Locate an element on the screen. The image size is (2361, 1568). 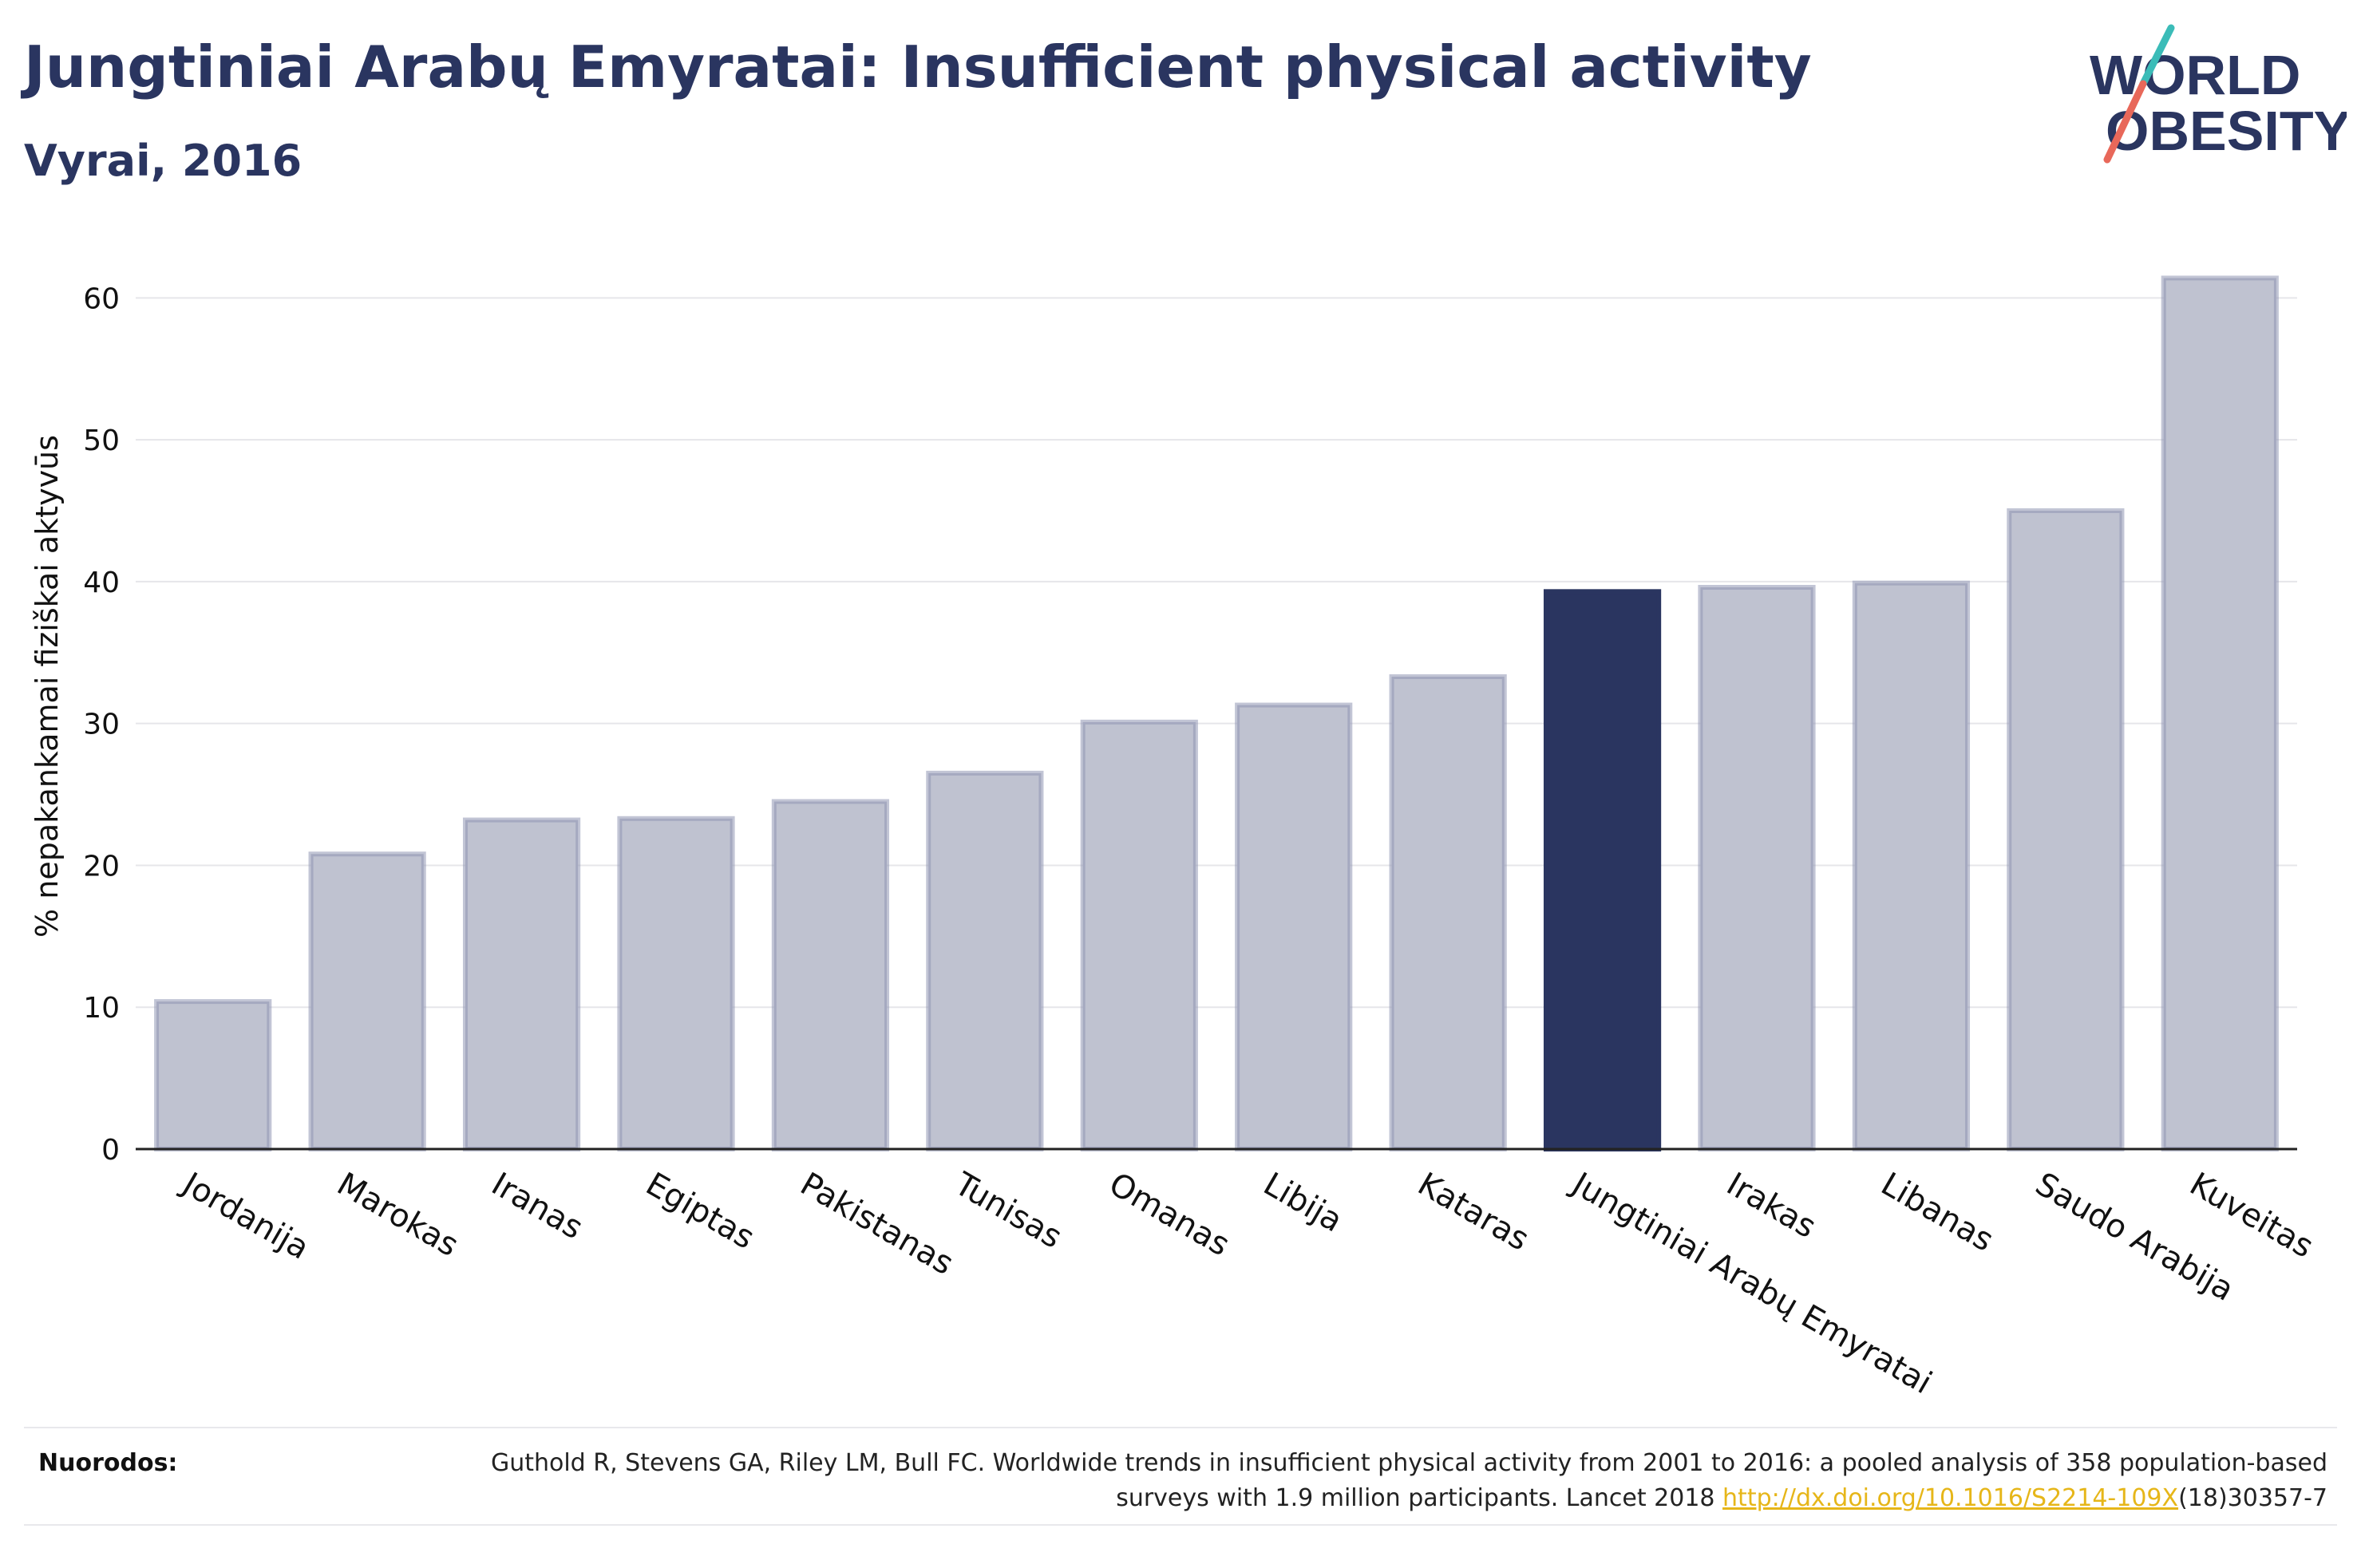
y-axis-label: % nepakankamai fiziškai aktyvūs is located at coordinates (47, 686).